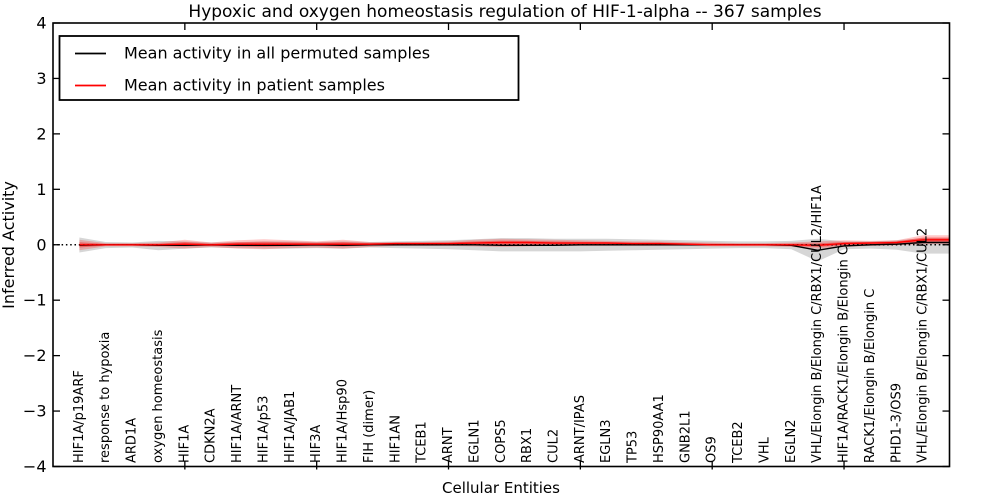  I want to click on x-category-label: VHL, so click(764, 449).